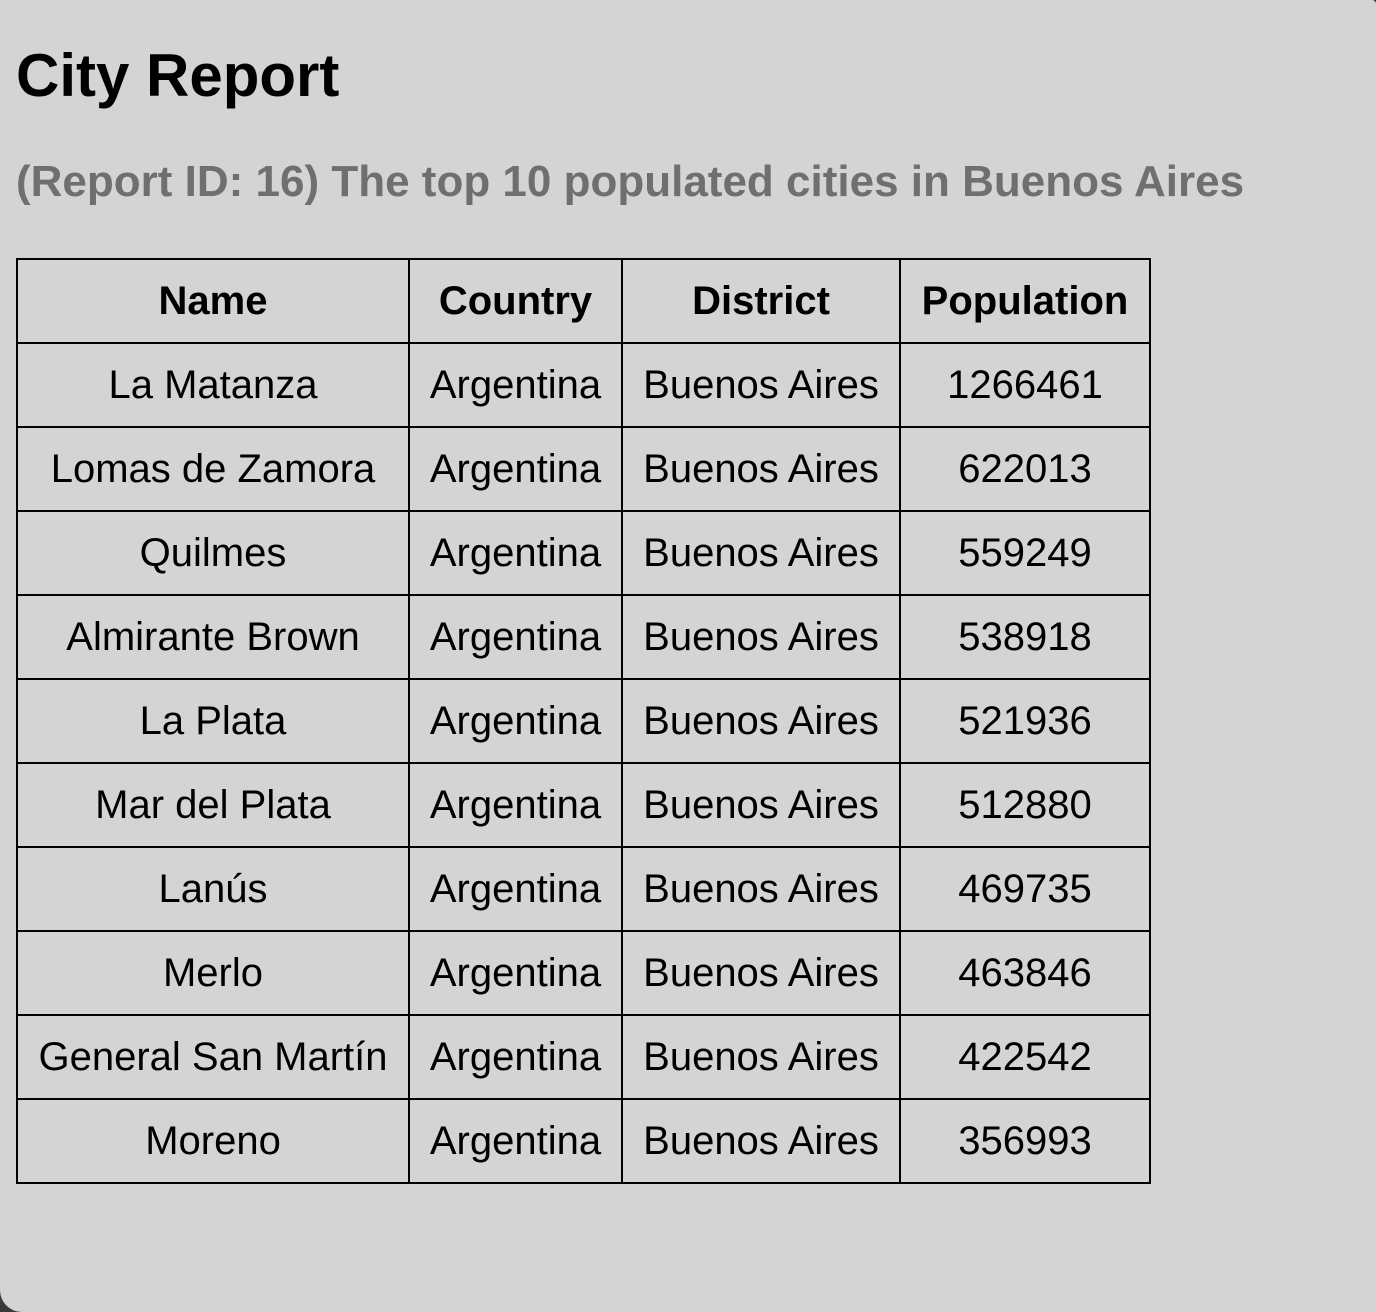  What do you see at coordinates (213, 973) in the screenshot?
I see `cell-name: Merlo` at bounding box center [213, 973].